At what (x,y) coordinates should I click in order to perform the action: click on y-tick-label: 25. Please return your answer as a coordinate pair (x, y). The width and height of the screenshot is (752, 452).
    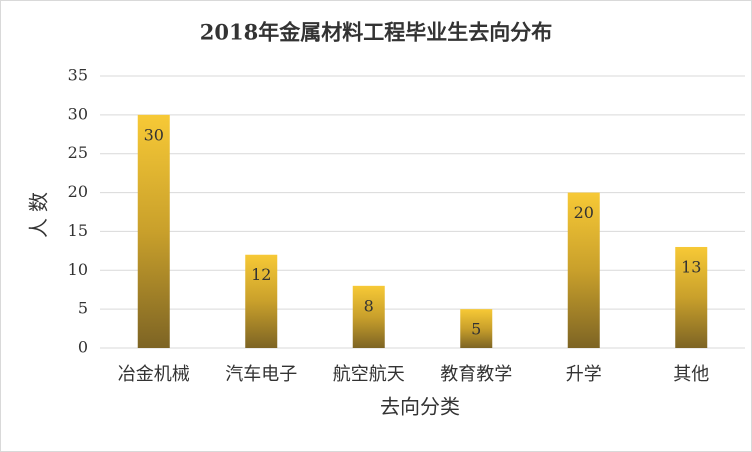
    Looking at the image, I should click on (78, 152).